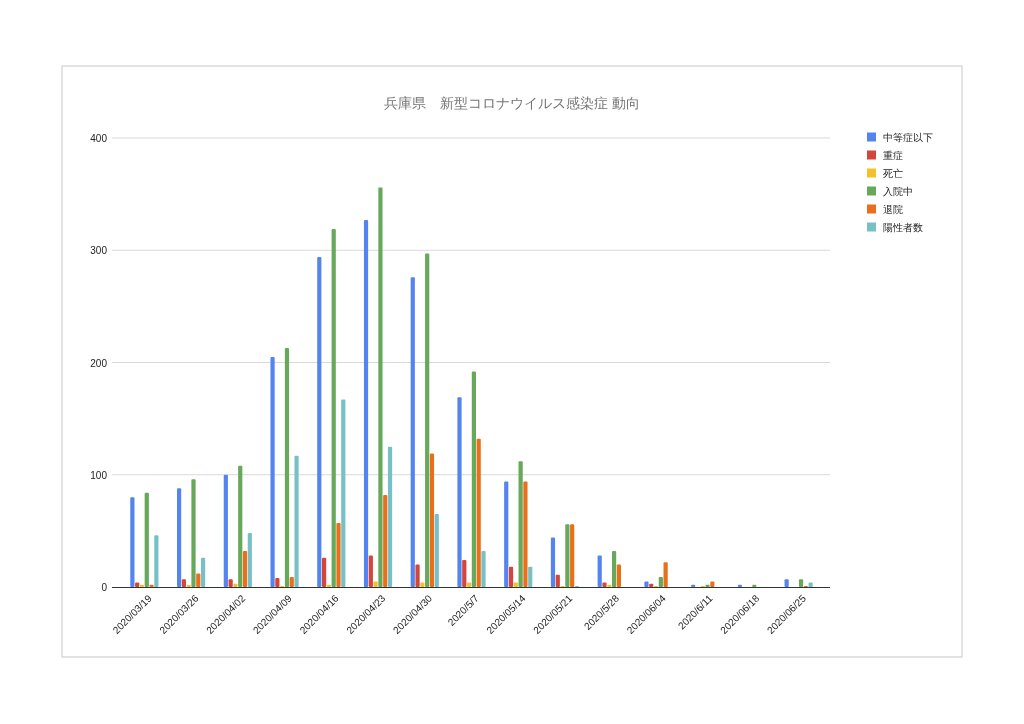 Image resolution: width=1024 pixels, height=724 pixels. I want to click on y-tick-label: 200, so click(99, 363).